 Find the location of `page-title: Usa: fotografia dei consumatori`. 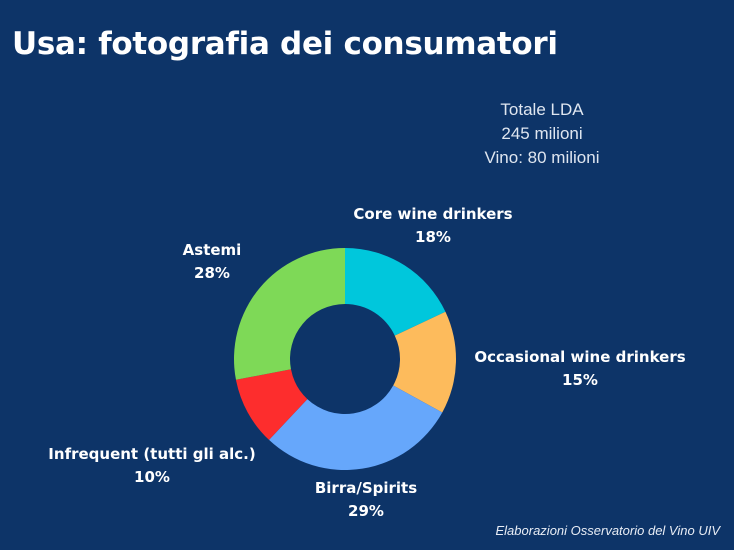

page-title: Usa: fotografia dei consumatori is located at coordinates (285, 44).